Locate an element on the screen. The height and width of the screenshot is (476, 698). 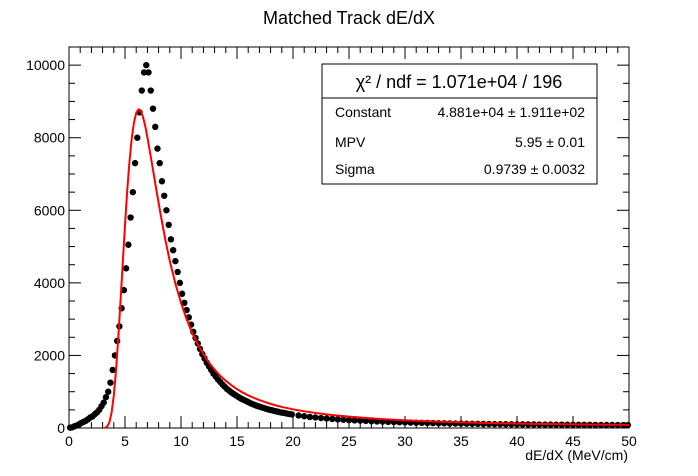
stats-row-label: MPV is located at coordinates (350, 142).